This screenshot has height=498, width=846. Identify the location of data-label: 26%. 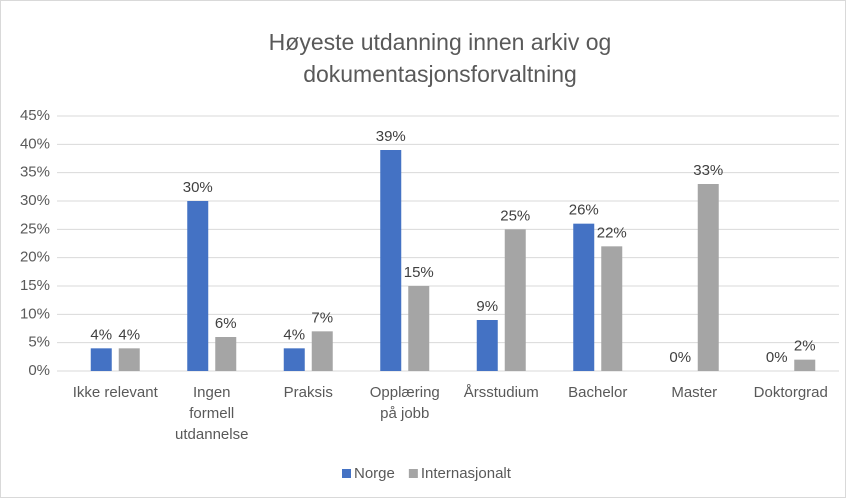
(584, 210).